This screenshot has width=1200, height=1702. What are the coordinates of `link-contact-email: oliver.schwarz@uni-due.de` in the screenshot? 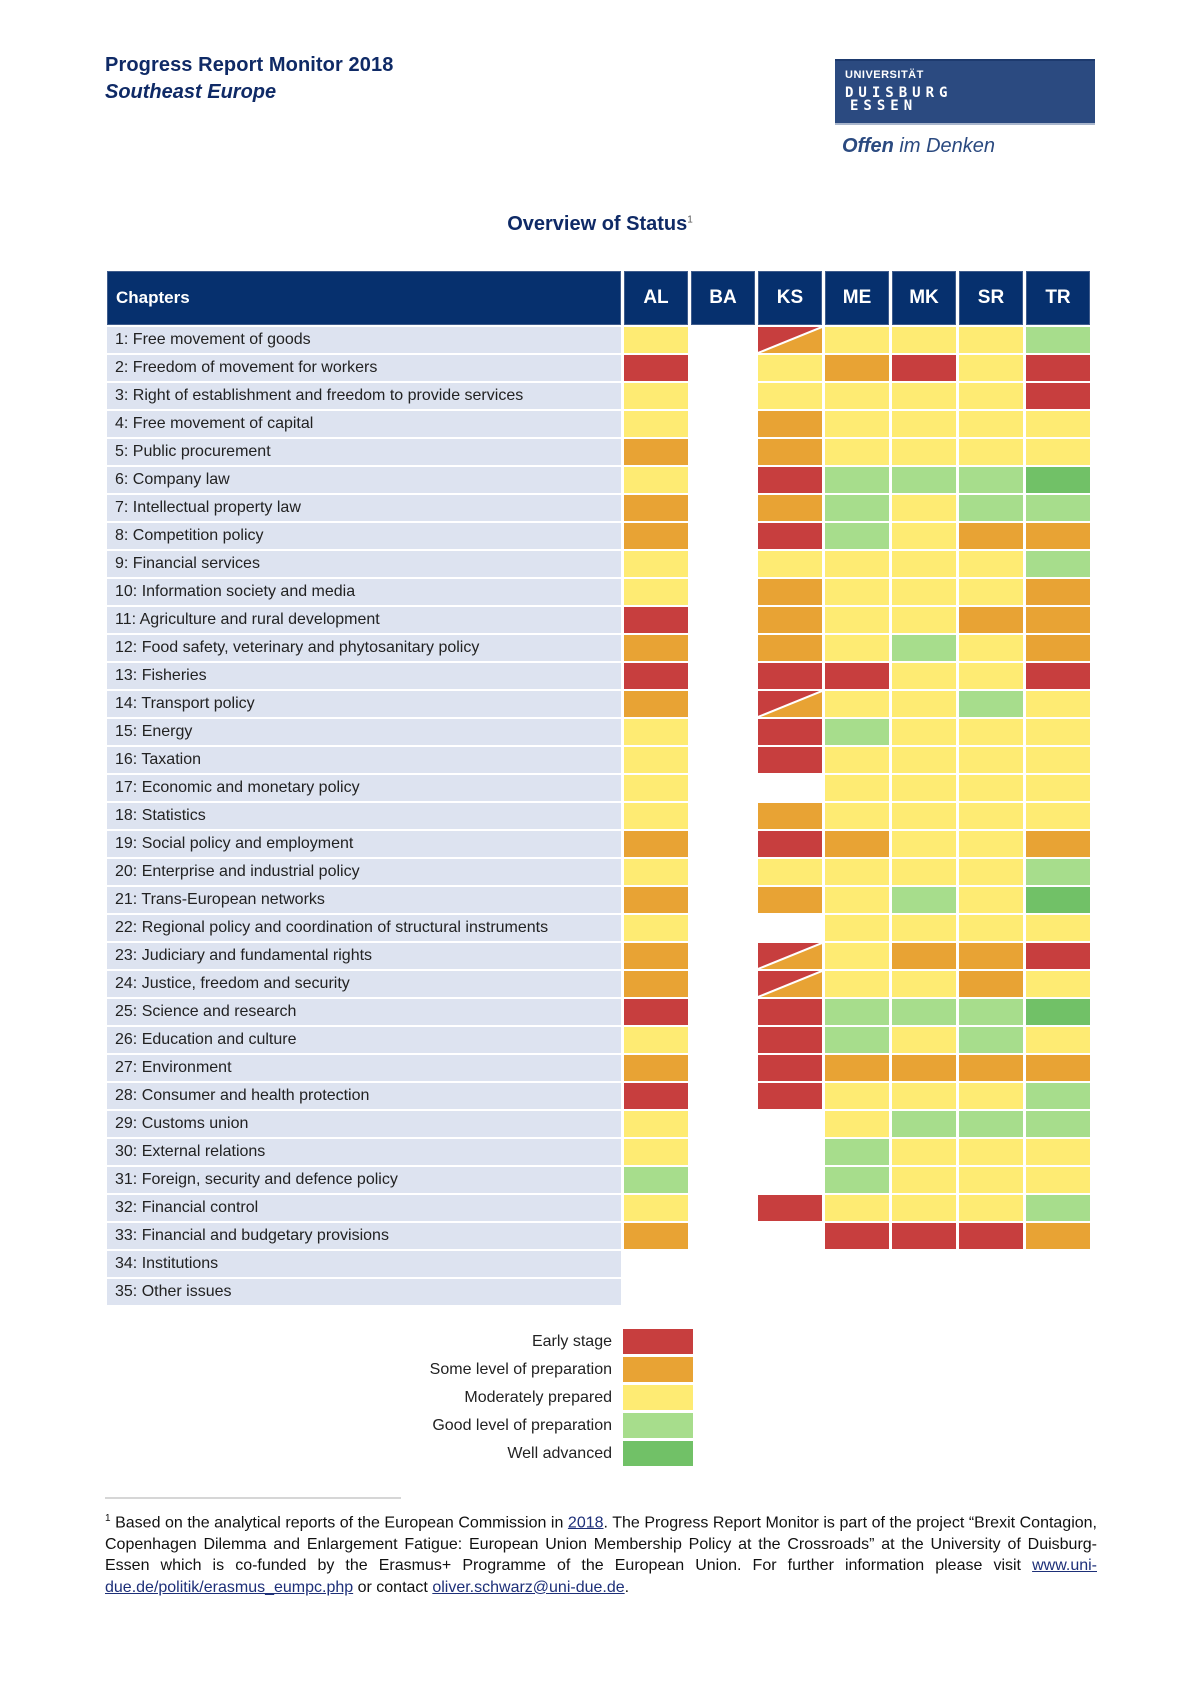 It's located at (528, 1587).